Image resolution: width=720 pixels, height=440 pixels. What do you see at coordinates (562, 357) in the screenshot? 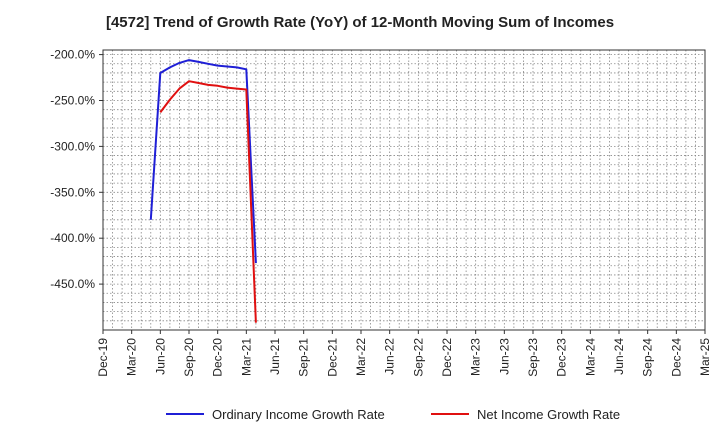
I see `x-tick-label: Dec-23` at bounding box center [562, 357].